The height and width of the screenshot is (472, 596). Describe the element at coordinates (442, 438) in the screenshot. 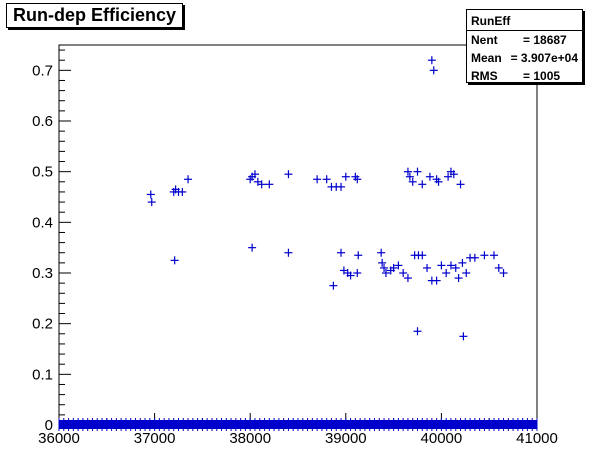

I see `x-tick-label: 40000` at that location.